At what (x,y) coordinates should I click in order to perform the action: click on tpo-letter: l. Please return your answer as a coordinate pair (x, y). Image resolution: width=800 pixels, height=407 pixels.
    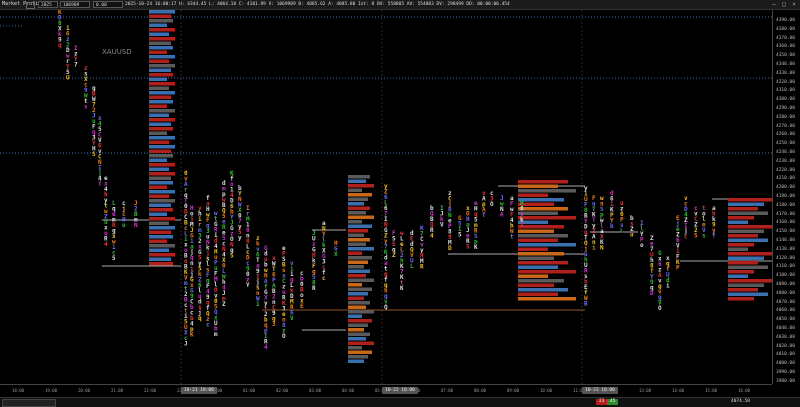
    Looking at the image, I should click on (200, 291).